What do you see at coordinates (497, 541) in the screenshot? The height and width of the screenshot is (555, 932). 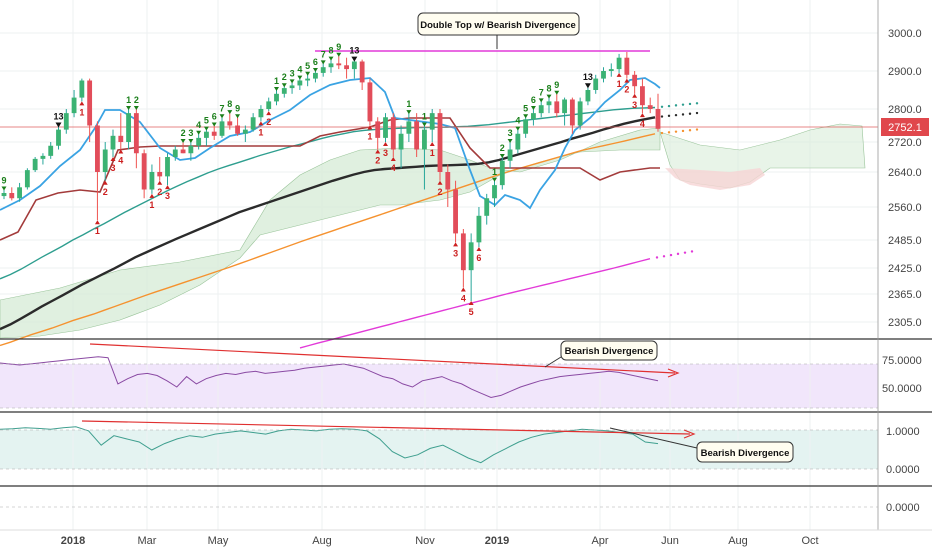 I see `x-tick-label: 2019` at bounding box center [497, 541].